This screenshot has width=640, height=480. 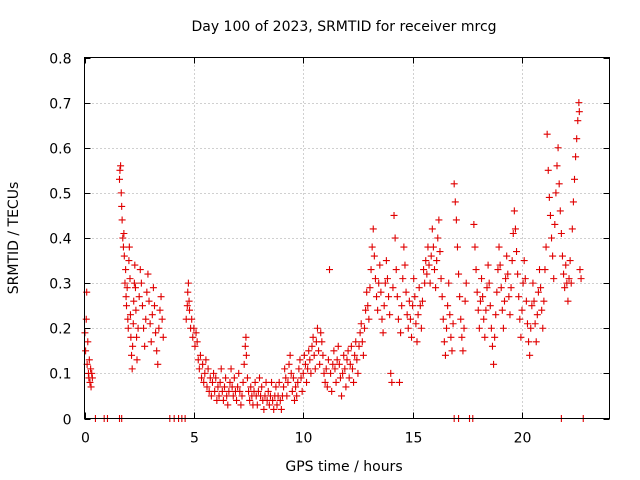 I want to click on x-tick-label: 5, so click(x=194, y=439).